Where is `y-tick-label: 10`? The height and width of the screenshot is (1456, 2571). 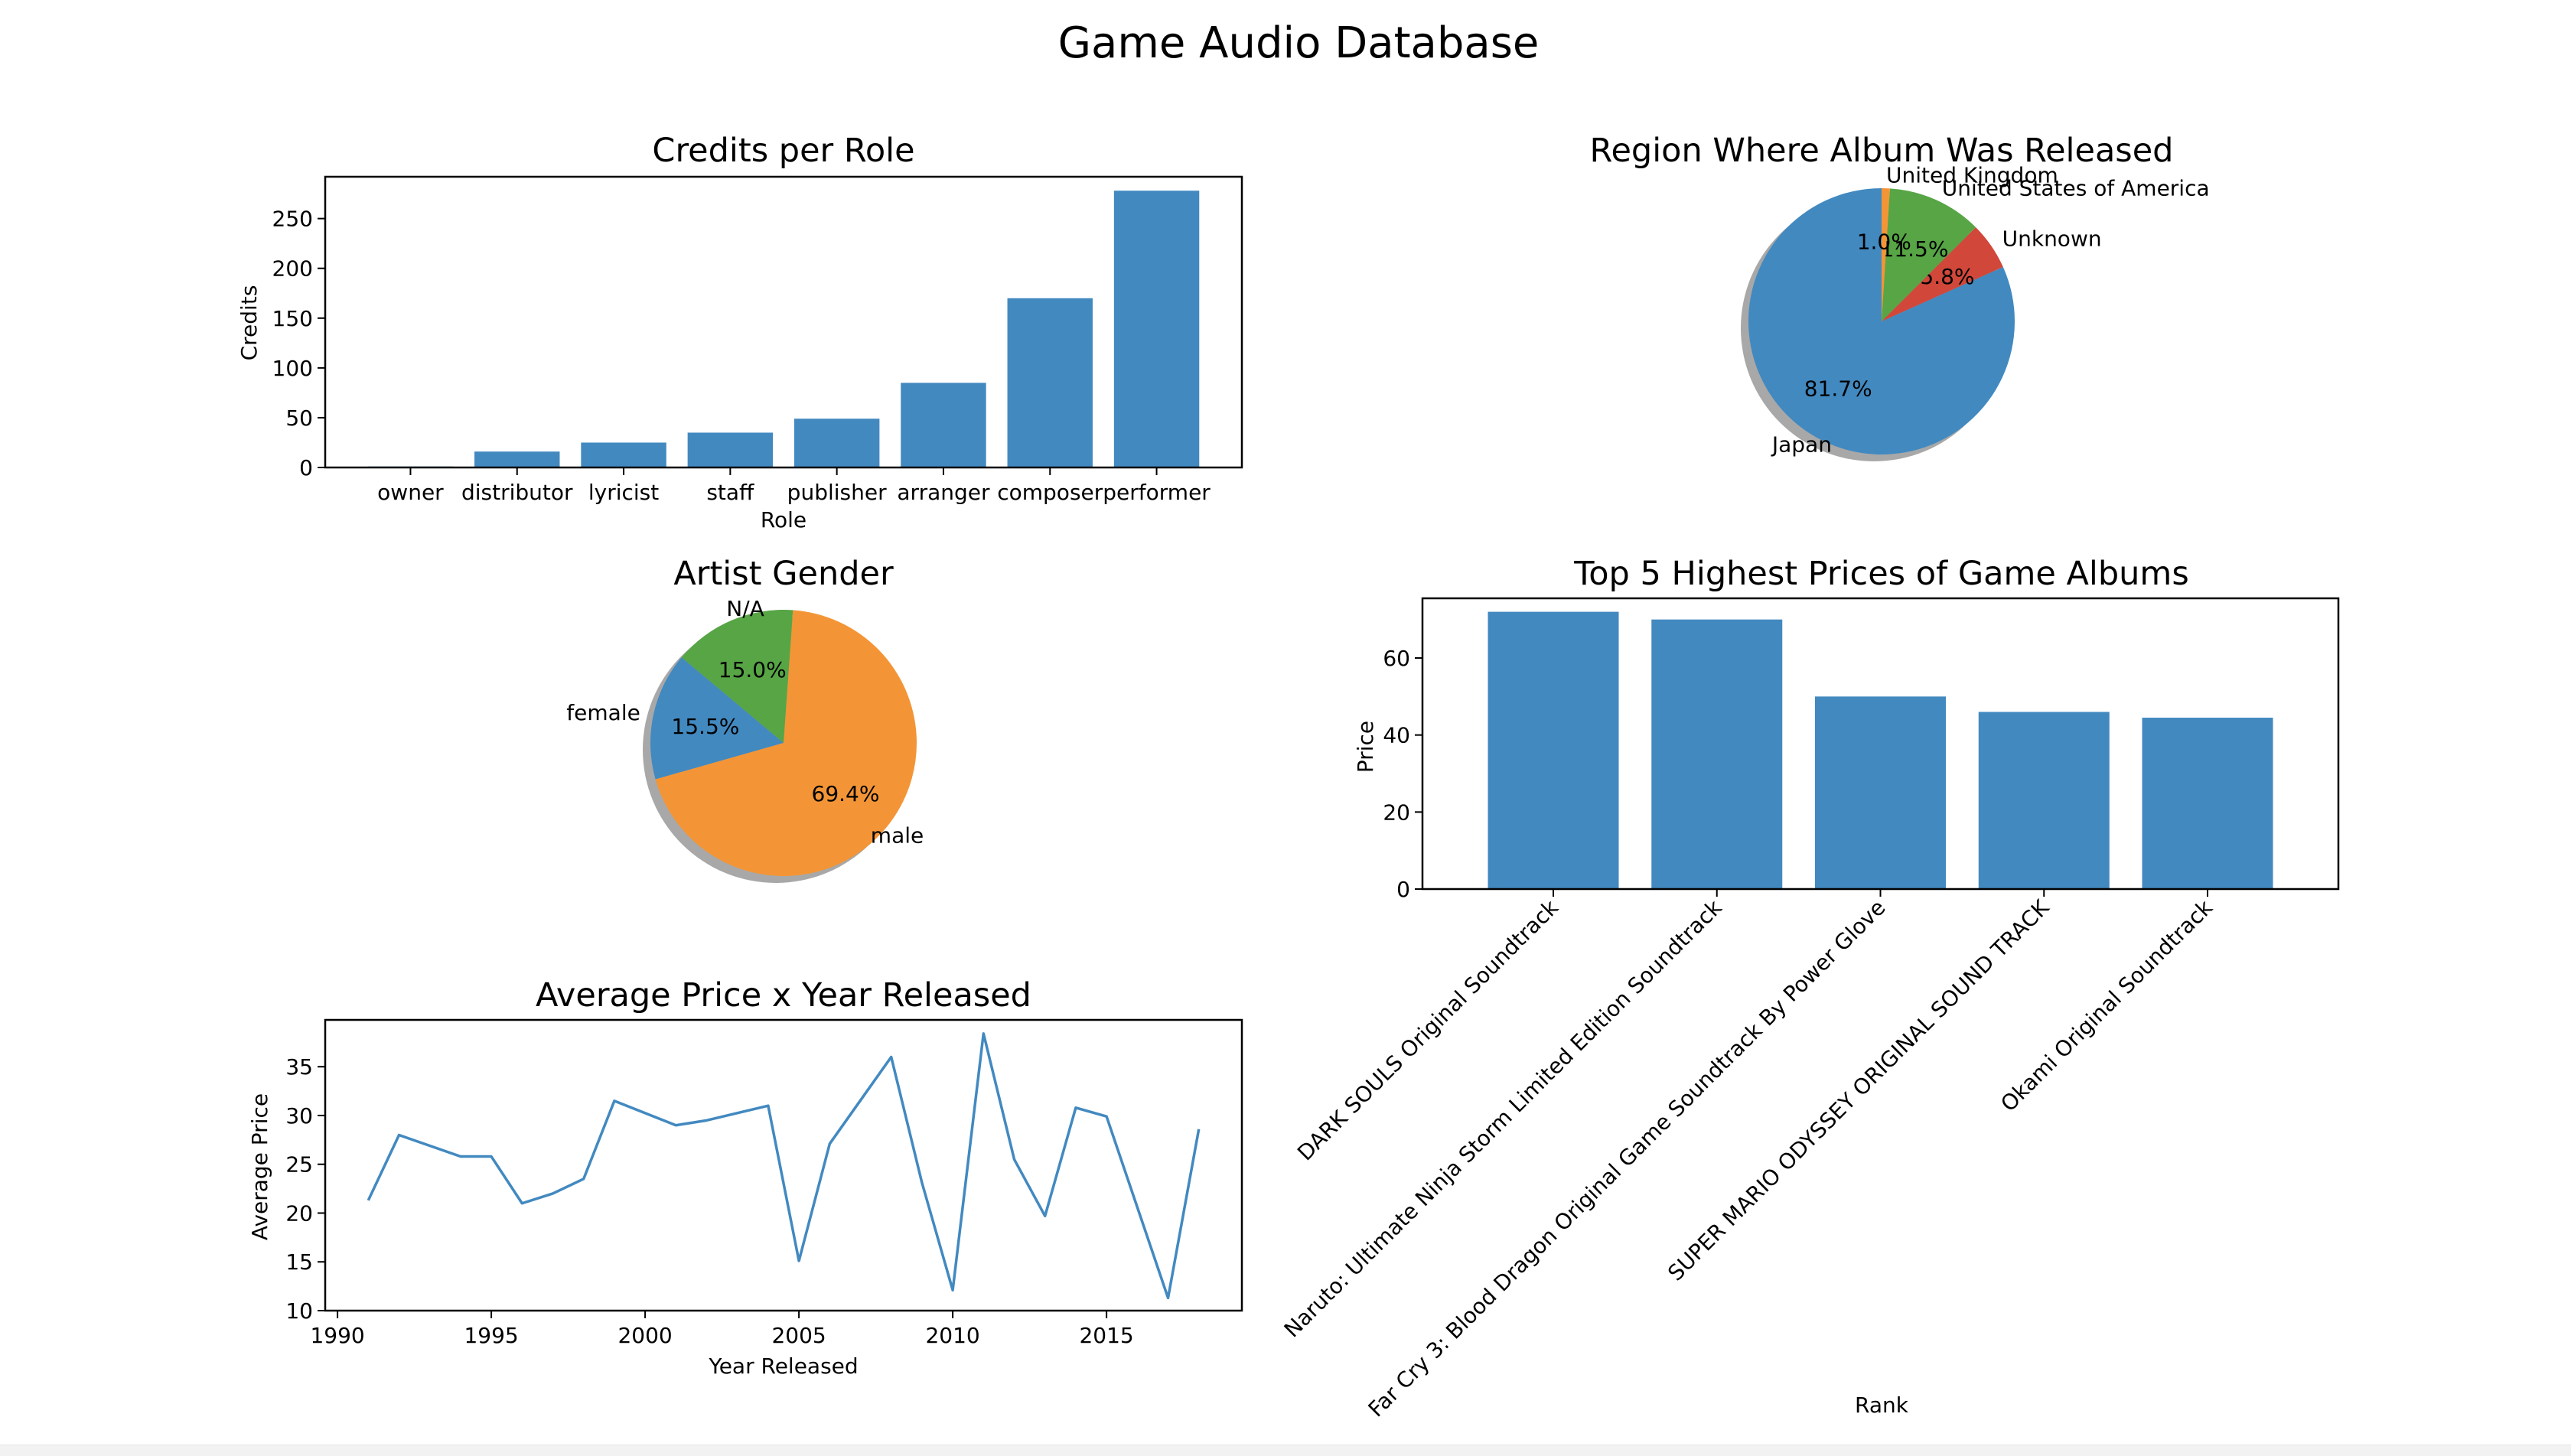
y-tick-label: 10 is located at coordinates (299, 1311).